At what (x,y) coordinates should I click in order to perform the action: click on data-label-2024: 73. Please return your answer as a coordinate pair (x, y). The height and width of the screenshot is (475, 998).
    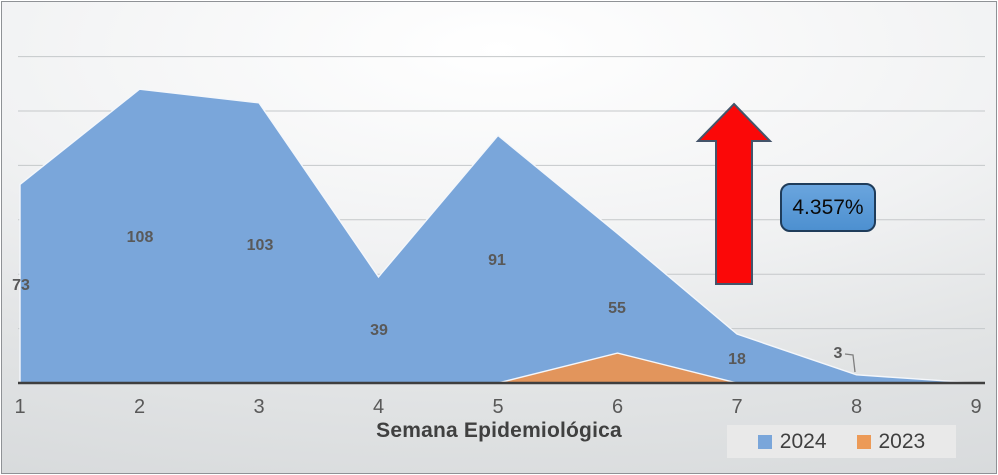
    Looking at the image, I should click on (21, 285).